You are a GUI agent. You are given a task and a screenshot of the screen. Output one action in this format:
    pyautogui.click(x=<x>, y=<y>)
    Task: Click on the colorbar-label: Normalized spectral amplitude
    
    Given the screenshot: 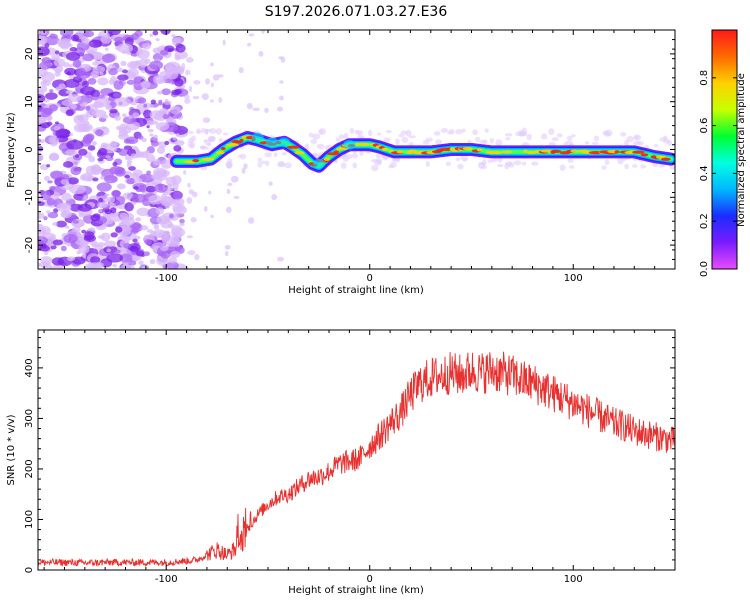 What is the action you would take?
    pyautogui.click(x=741, y=150)
    